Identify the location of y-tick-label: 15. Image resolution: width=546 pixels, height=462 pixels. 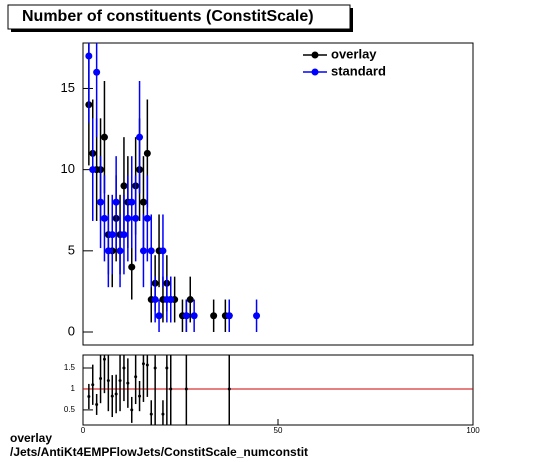
(68, 87).